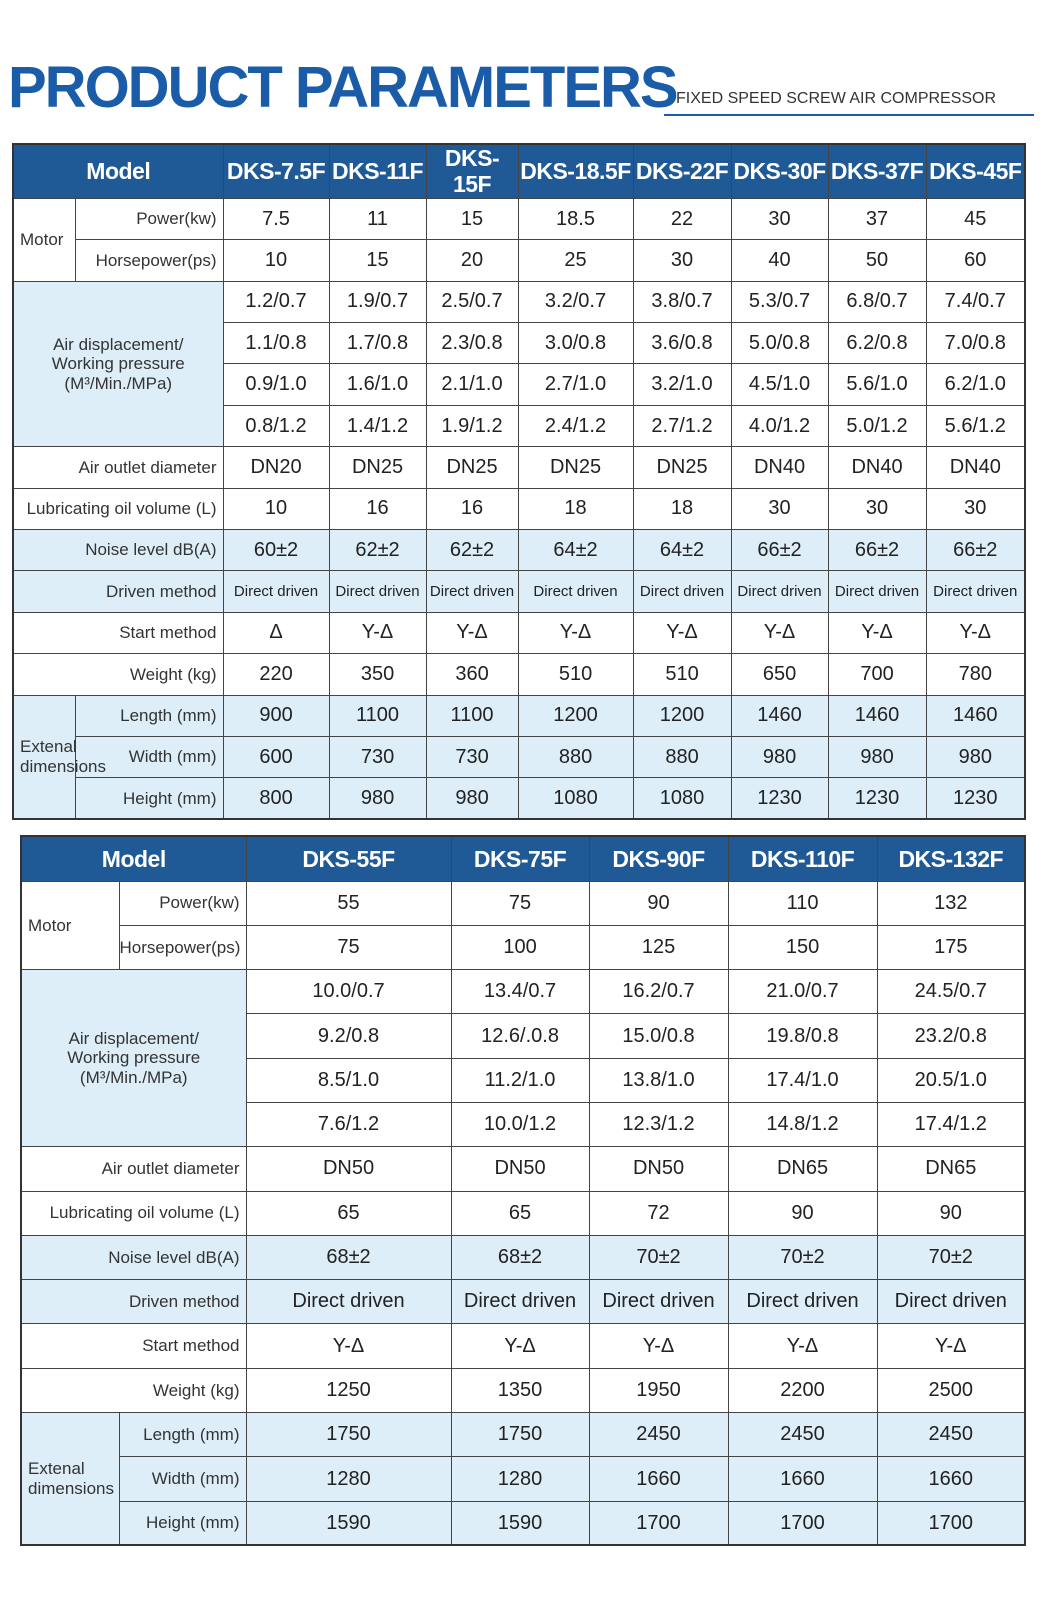 Image resolution: width=1060 pixels, height=1598 pixels. Describe the element at coordinates (276, 674) in the screenshot. I see `value-cell: 220` at that location.